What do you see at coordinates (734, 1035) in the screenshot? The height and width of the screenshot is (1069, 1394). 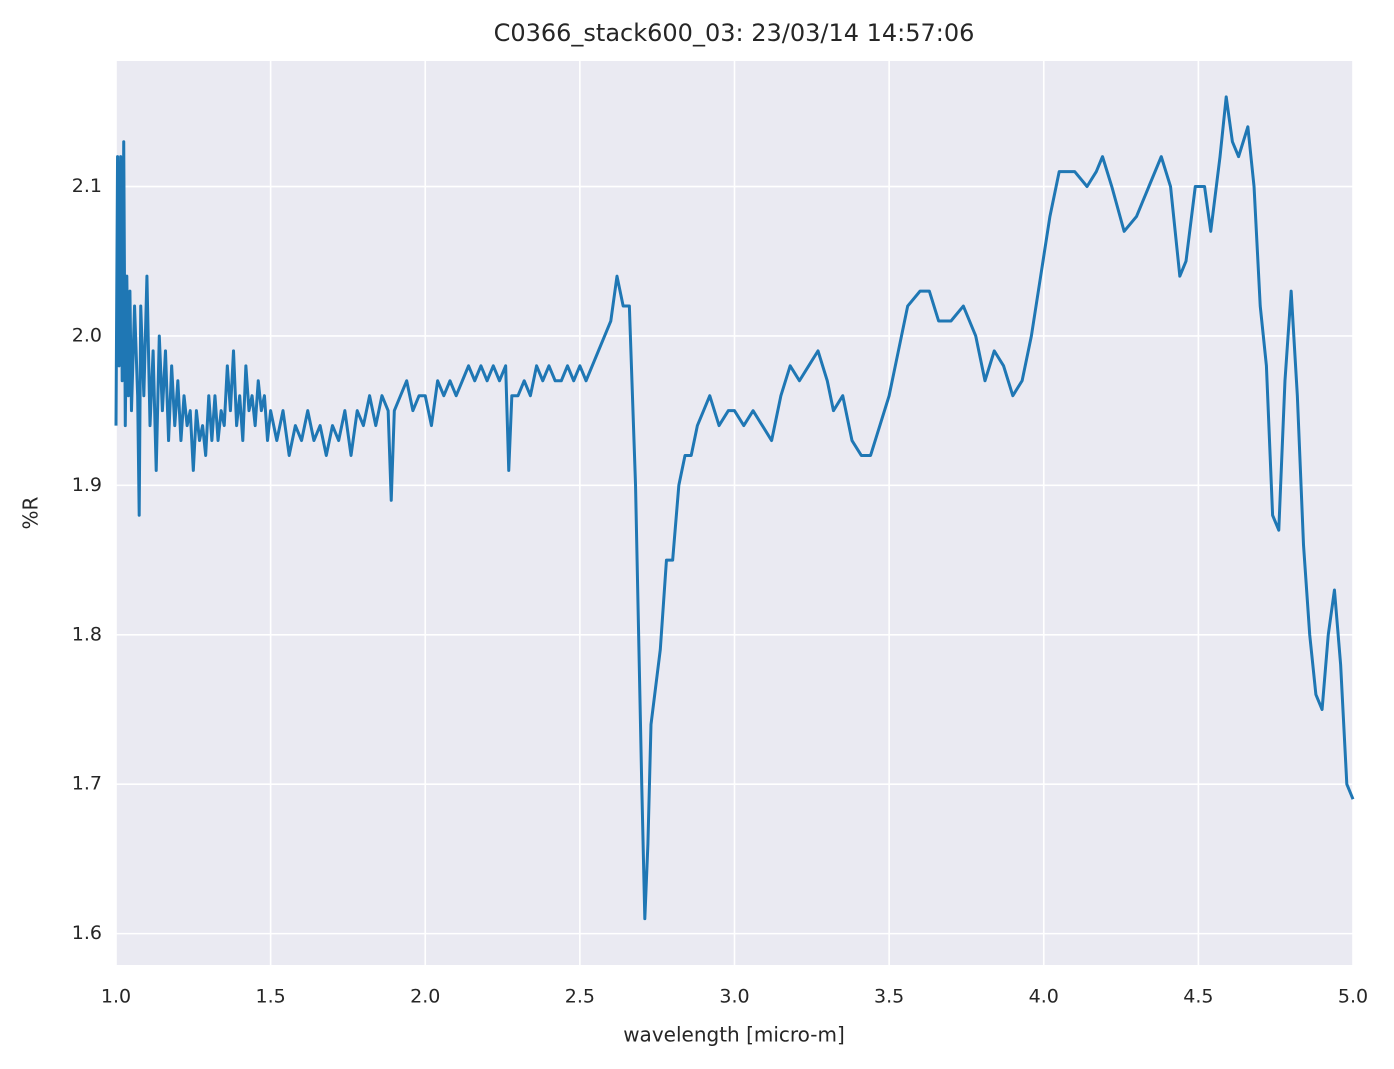 I see `x-axis-label: wavelength [micro-m]` at bounding box center [734, 1035].